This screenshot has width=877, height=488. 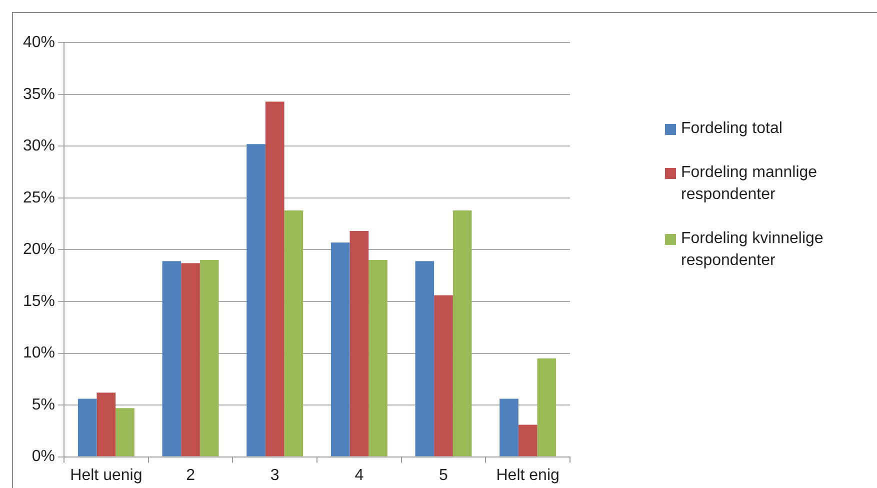 I want to click on x-tick-label: 2, so click(x=191, y=475).